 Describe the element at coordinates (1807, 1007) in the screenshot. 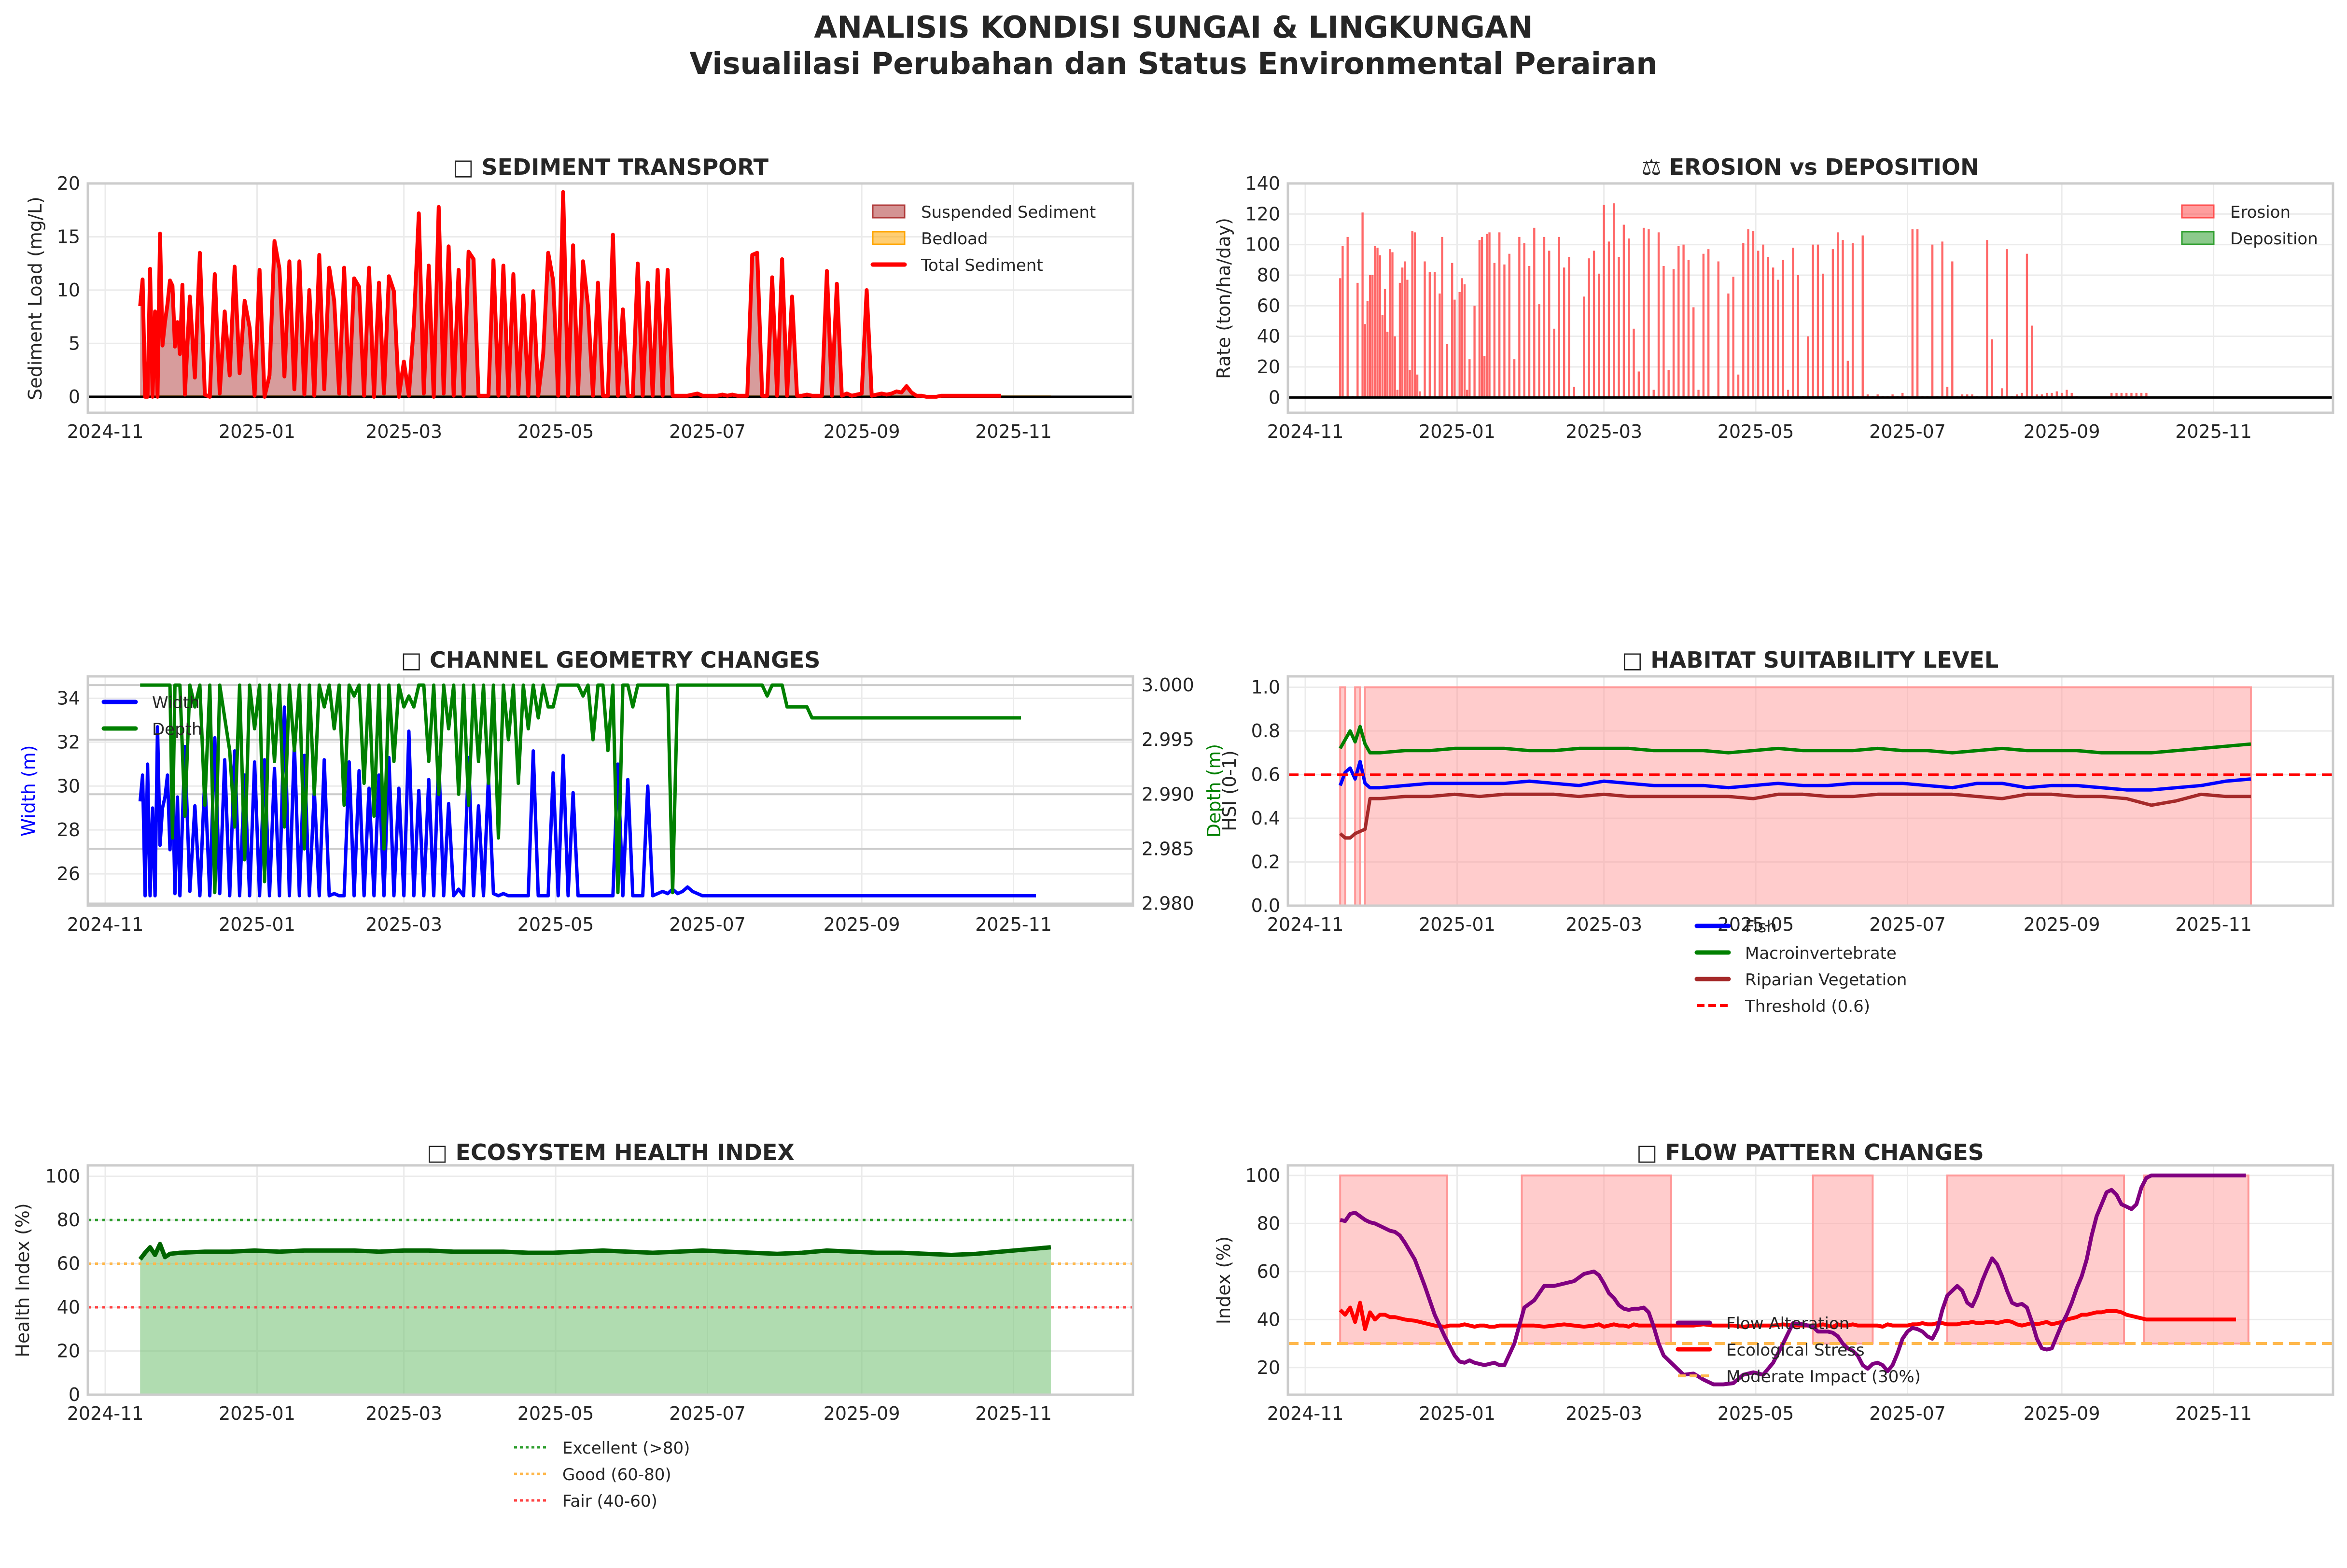

I see `legend-label: Threshold (0.6)` at that location.